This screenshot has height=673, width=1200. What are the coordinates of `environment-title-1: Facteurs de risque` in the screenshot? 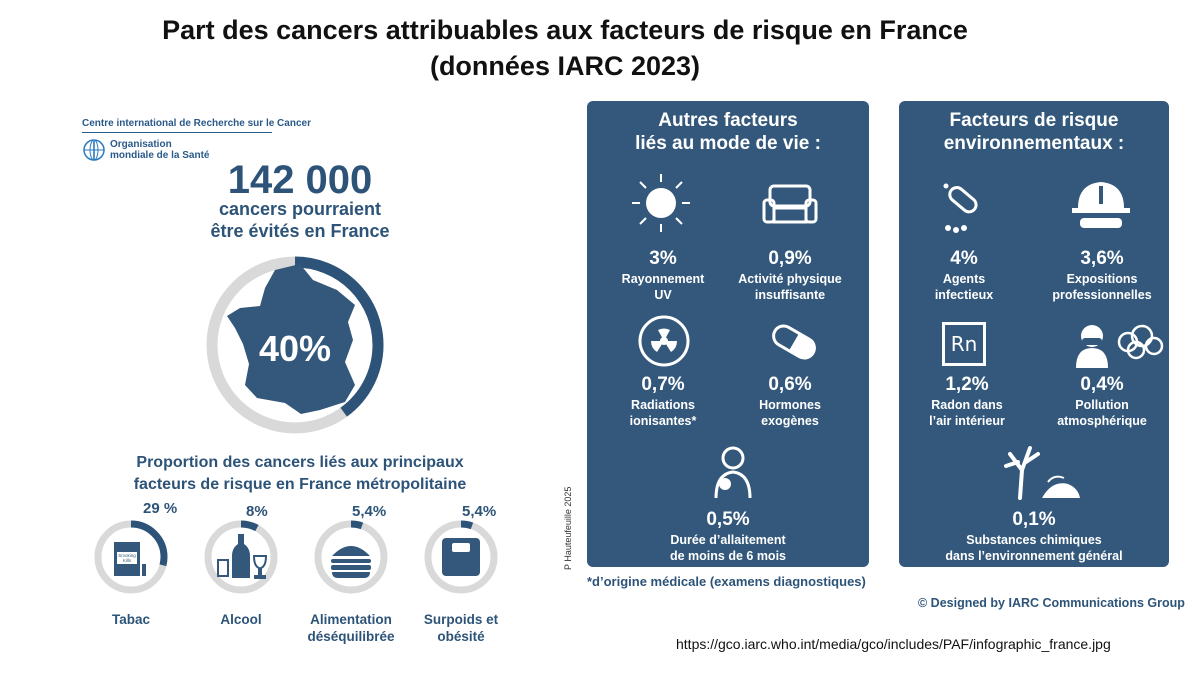 It's located at (1034, 120).